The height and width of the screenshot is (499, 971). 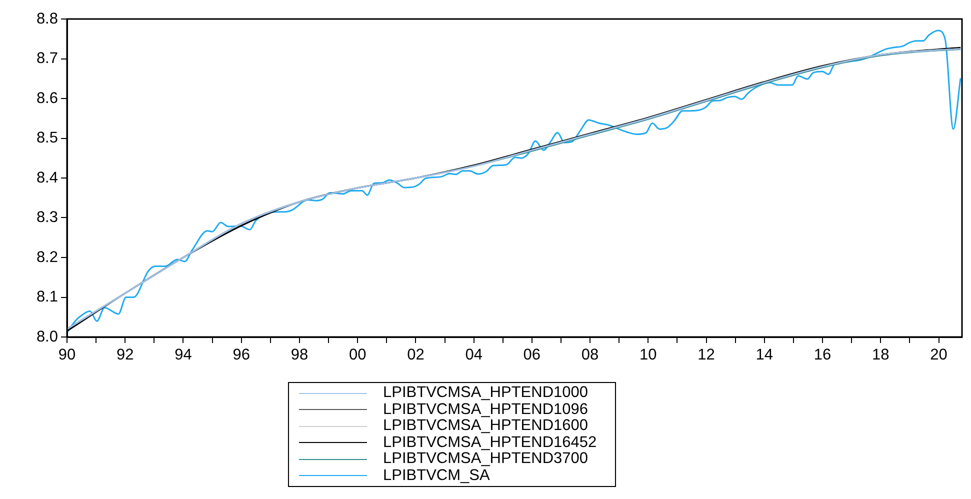 What do you see at coordinates (474, 355) in the screenshot?
I see `x-tick-label: 04` at bounding box center [474, 355].